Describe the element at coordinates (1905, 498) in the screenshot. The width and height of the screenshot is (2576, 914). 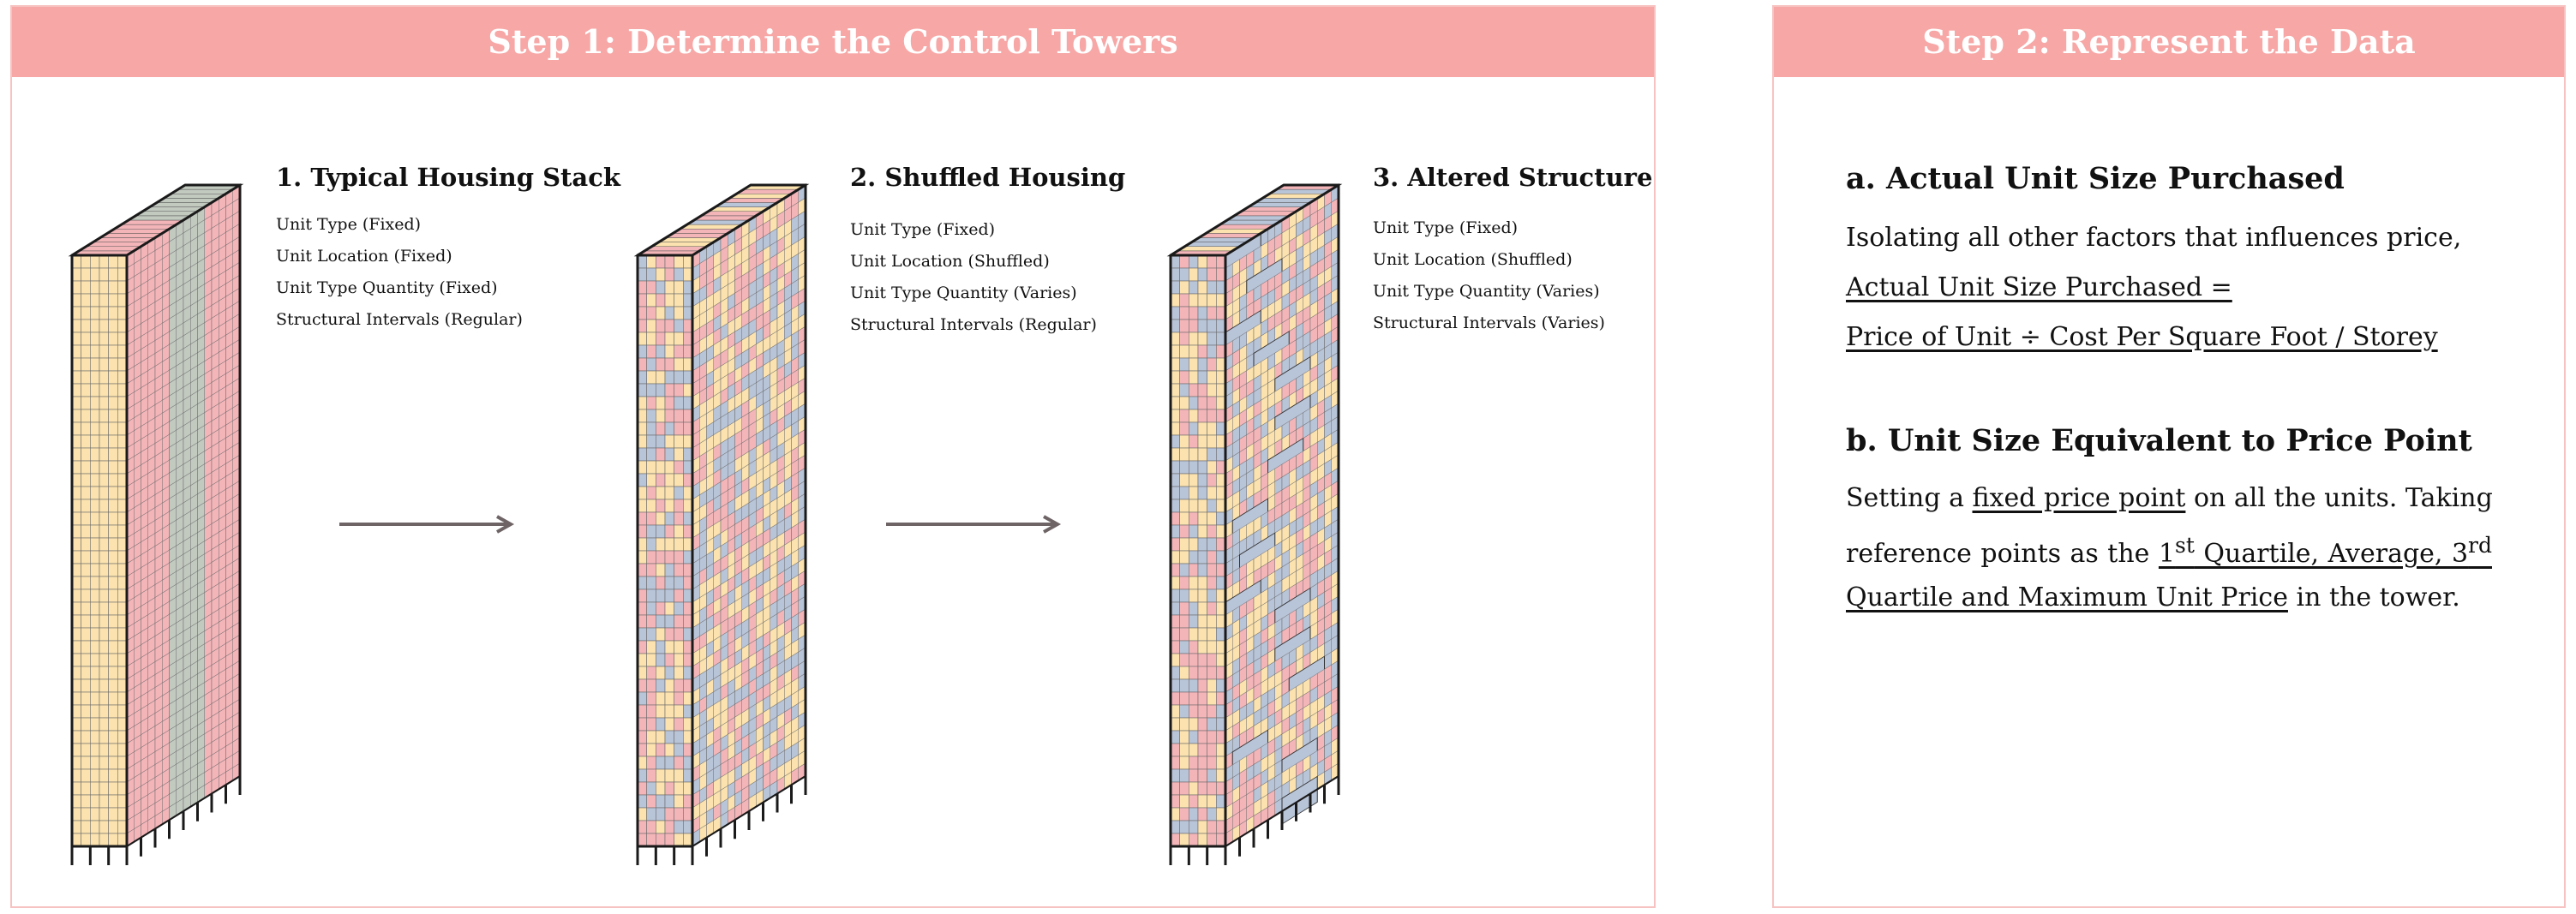
I see `text-span: Setting a` at that location.